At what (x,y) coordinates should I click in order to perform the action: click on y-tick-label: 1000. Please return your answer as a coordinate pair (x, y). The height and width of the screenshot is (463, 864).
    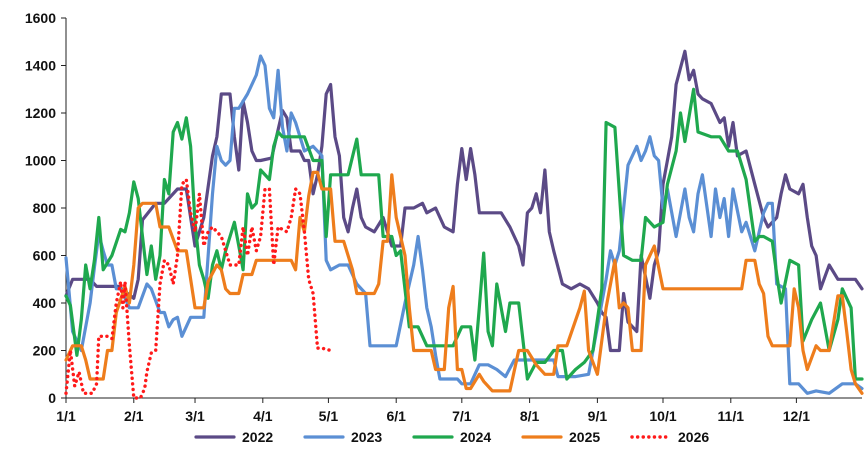
    Looking at the image, I should click on (40, 161).